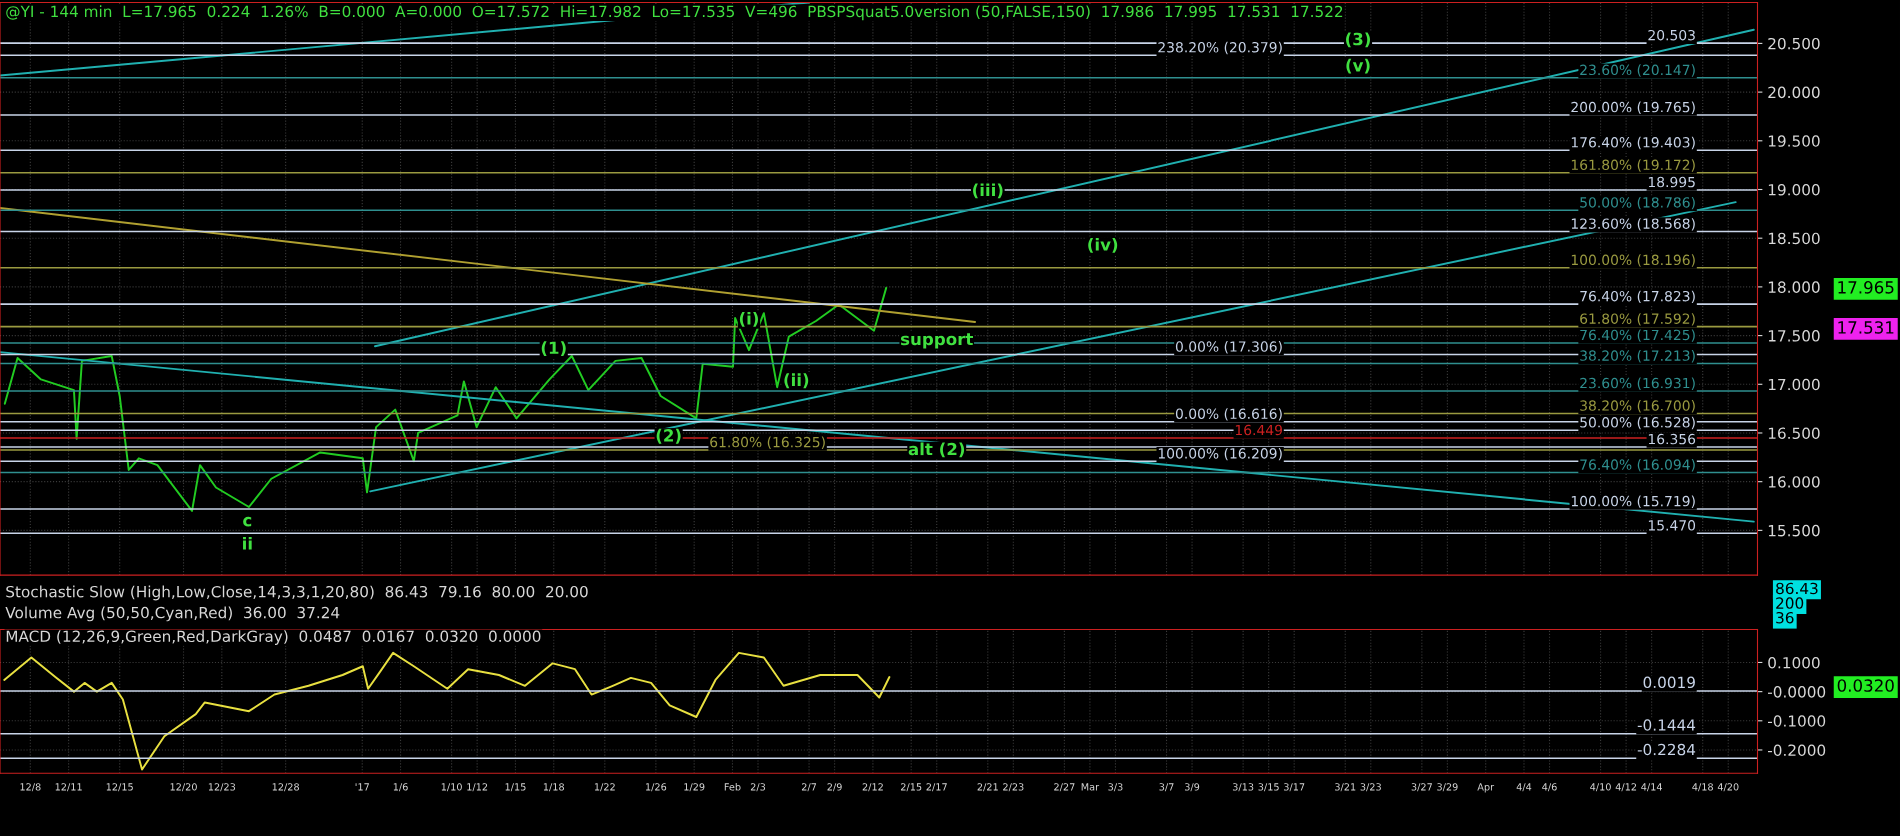  What do you see at coordinates (1794, 189) in the screenshot?
I see `y-tick-label: 19.000` at bounding box center [1794, 189].